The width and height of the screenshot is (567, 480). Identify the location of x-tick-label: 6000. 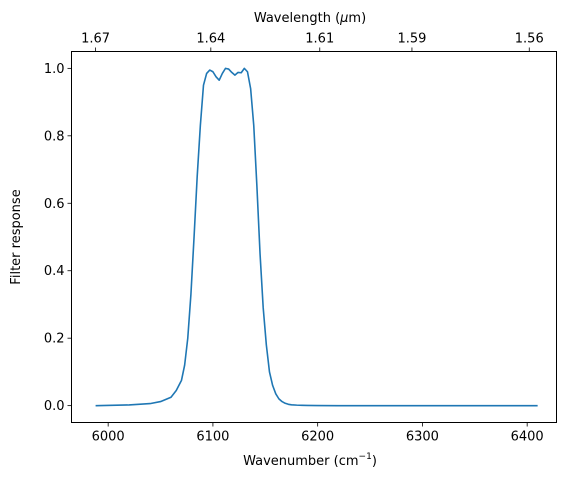
(108, 437).